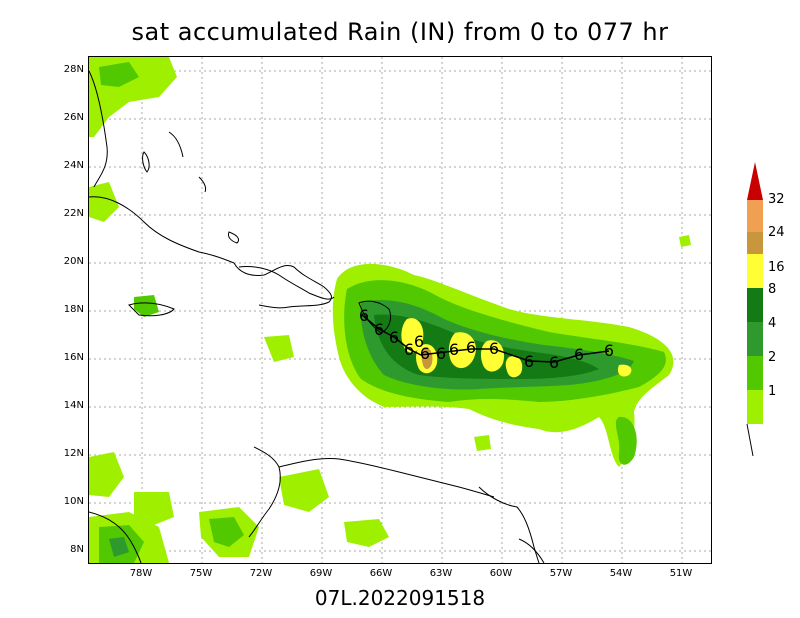 This screenshot has width=800, height=618. What do you see at coordinates (750, 440) in the screenshot?
I see `legend-min-tail` at bounding box center [750, 440].